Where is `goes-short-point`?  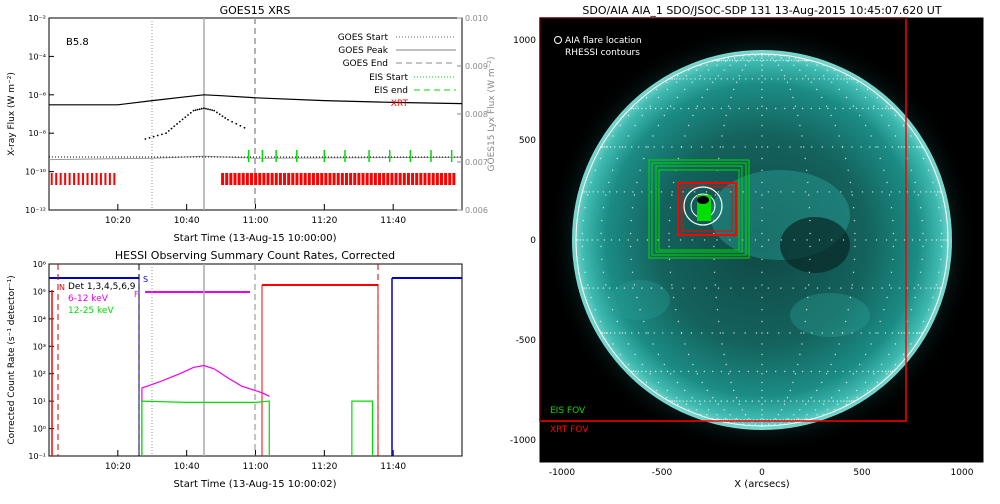
goes-short-point is located at coordinates (166, 133).